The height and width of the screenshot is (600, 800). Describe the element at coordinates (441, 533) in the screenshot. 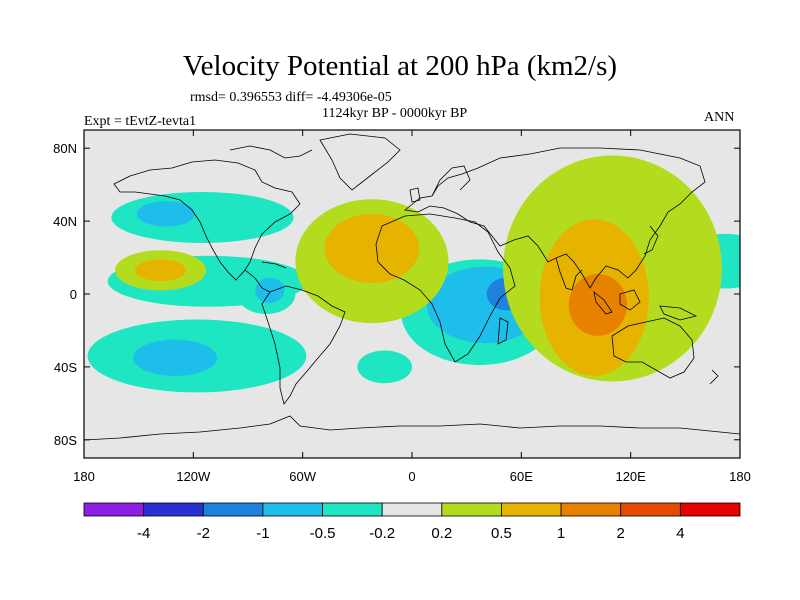

I see `colorbar-label-5: 0.2` at that location.